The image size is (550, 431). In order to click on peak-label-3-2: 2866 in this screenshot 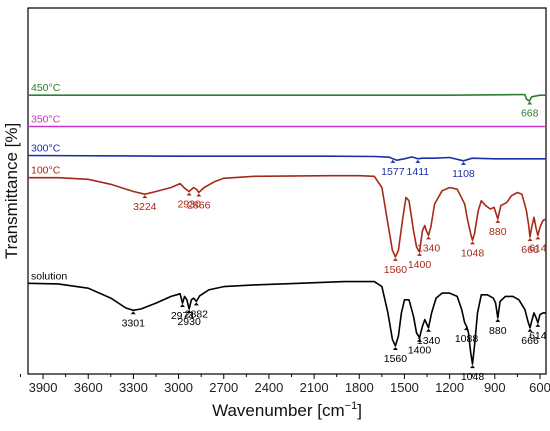, I will do `click(199, 206)`.